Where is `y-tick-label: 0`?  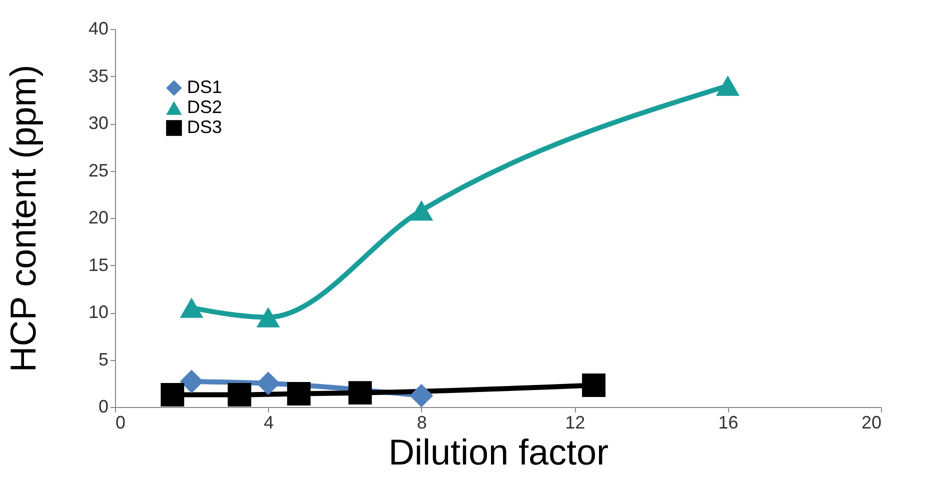
y-tick-label: 0 is located at coordinates (103, 406).